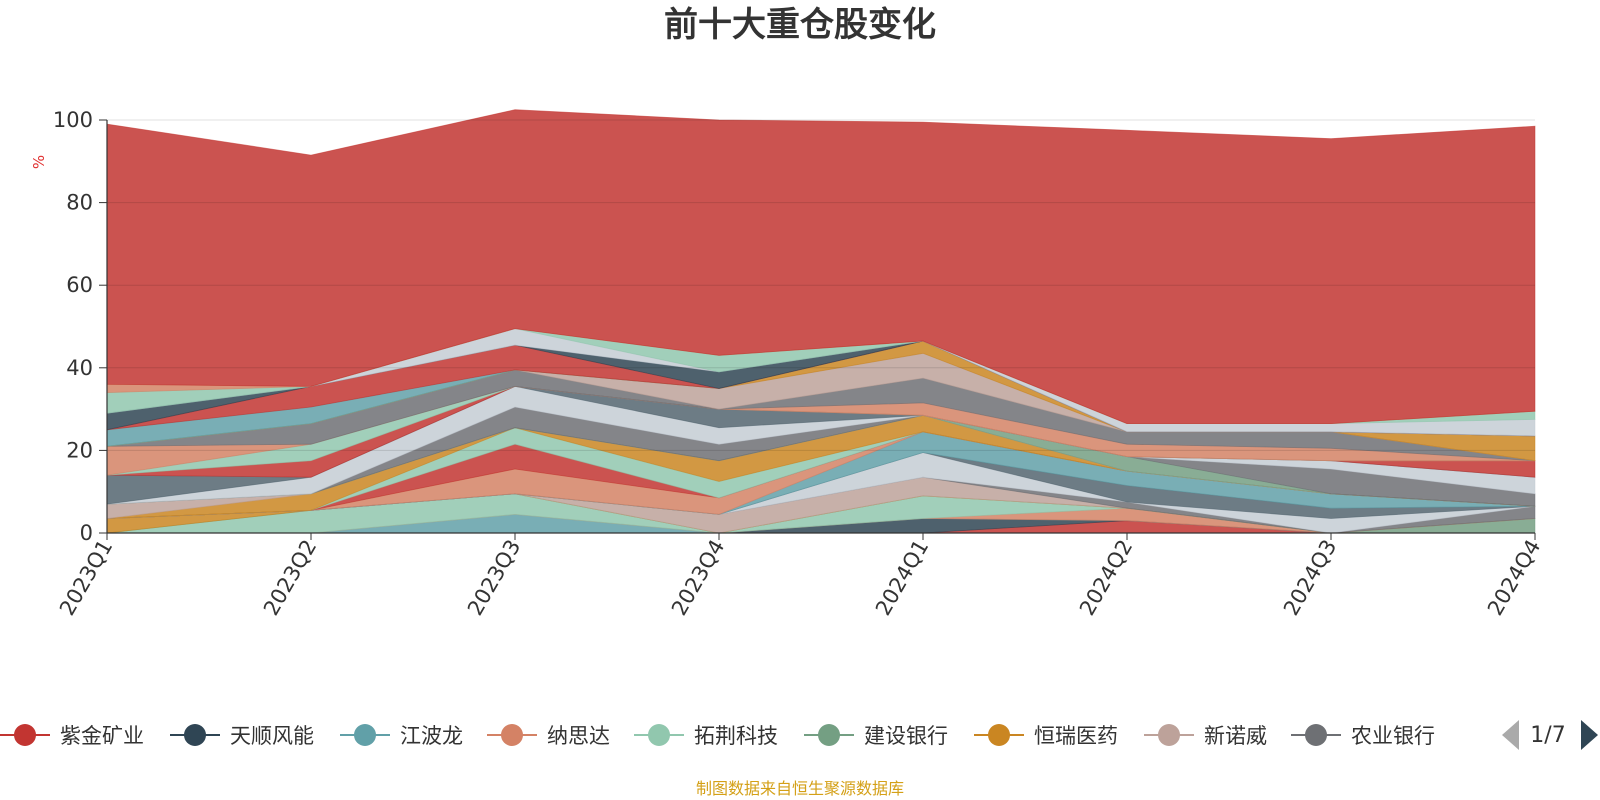  Describe the element at coordinates (86, 578) in the screenshot. I see `x-tick-label: 2023Q1` at that location.